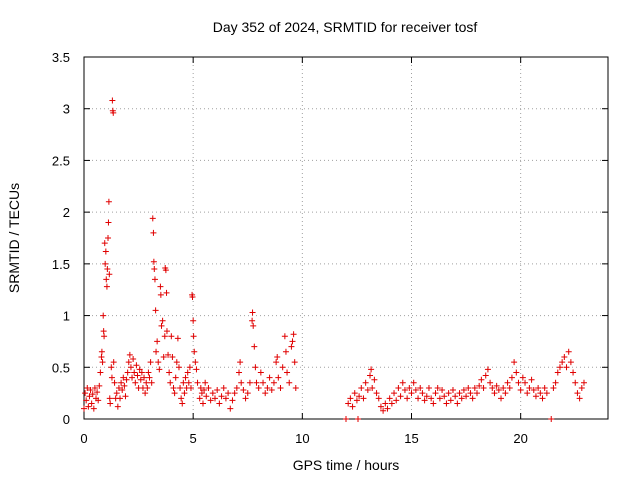  I want to click on y-tick-label: 3.5, so click(61, 57).